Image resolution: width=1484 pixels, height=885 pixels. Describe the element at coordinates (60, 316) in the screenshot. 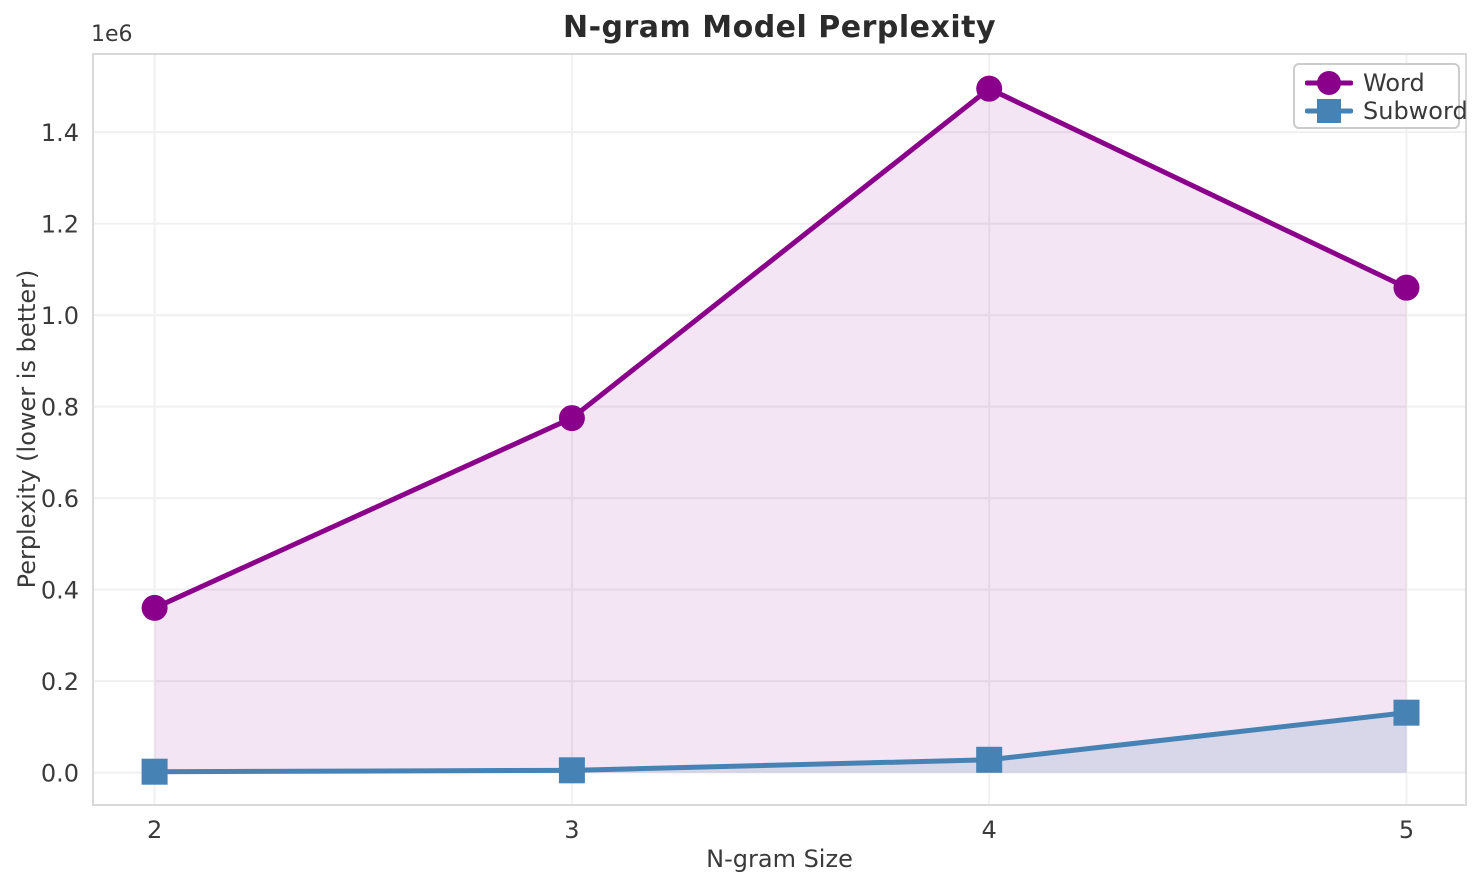

I see `y-tick-label: 1.0` at that location.